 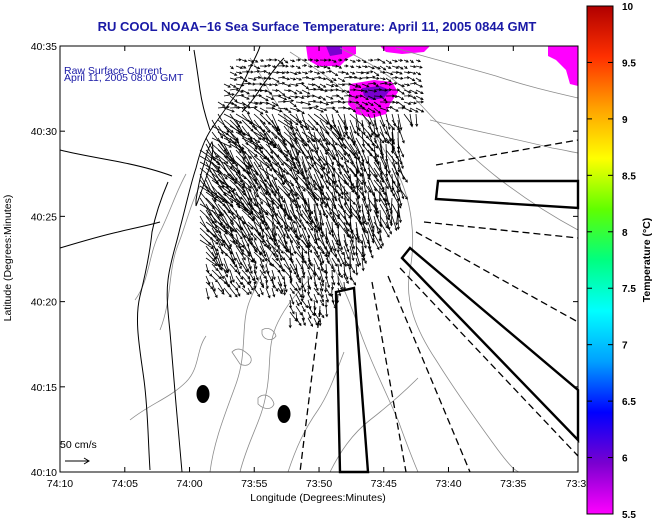 I want to click on x-tick-label: 73:3, so click(x=576, y=484).